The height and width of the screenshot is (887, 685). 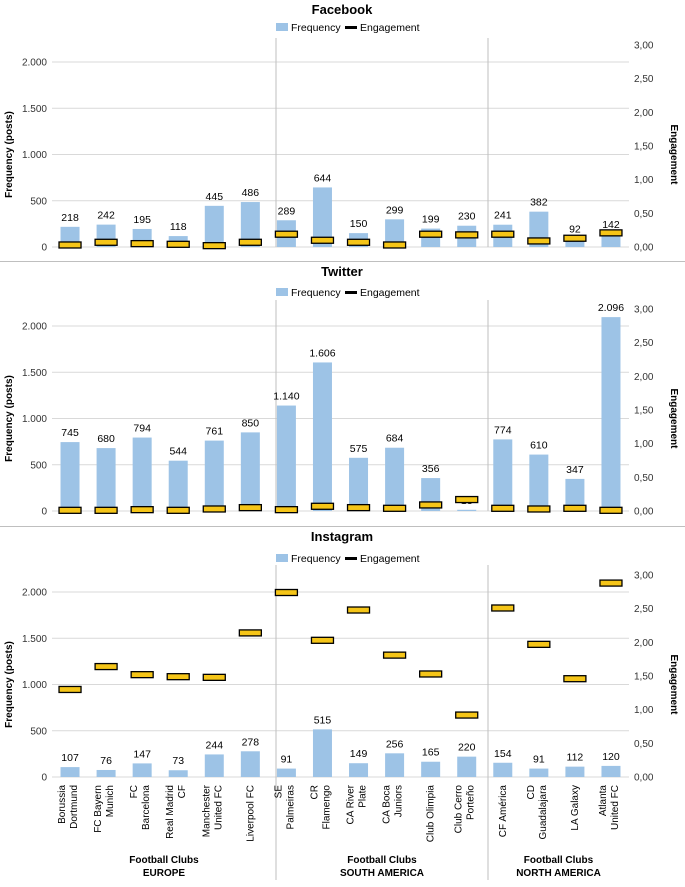 I want to click on frequency-data-label: 218, so click(x=70, y=218).